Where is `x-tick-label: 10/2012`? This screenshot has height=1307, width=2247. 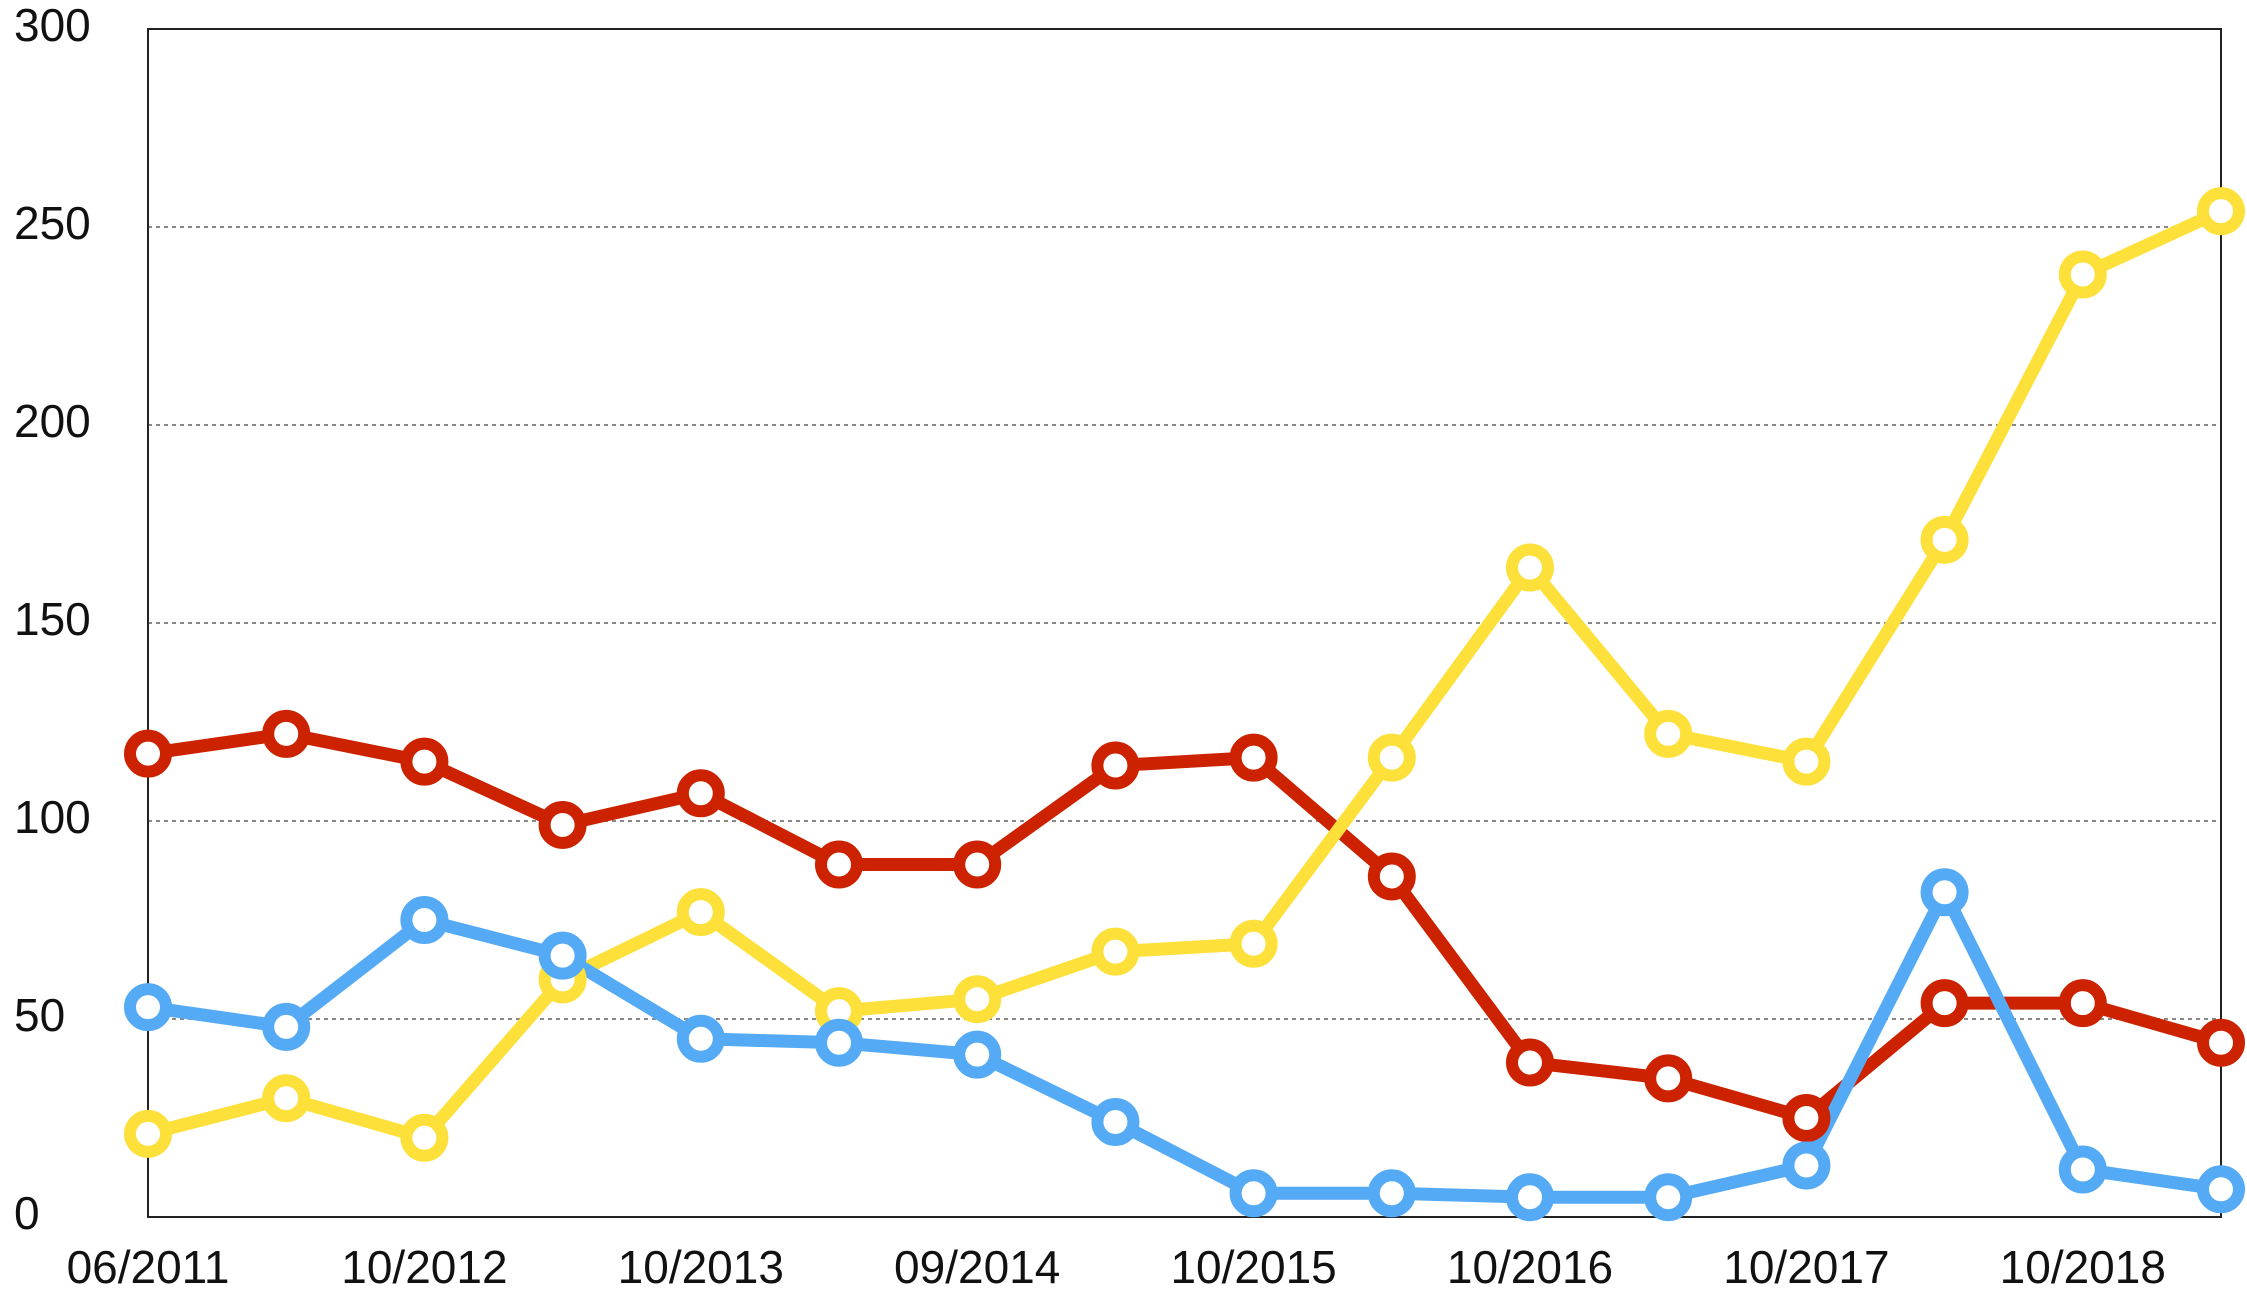
x-tick-label: 10/2012 is located at coordinates (424, 1267).